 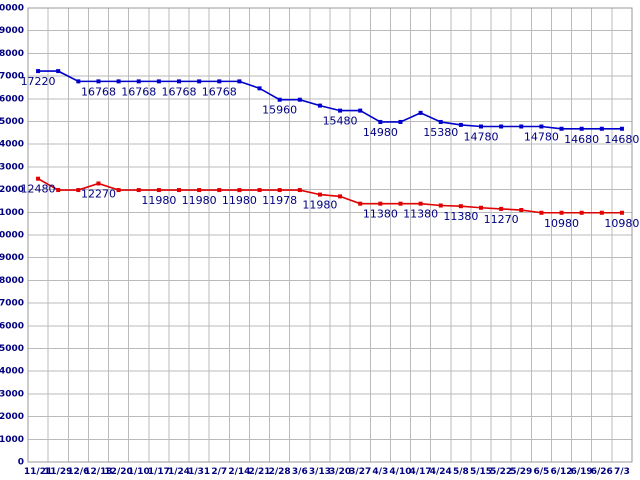 I want to click on data-point-label: 11978, so click(x=279, y=200).